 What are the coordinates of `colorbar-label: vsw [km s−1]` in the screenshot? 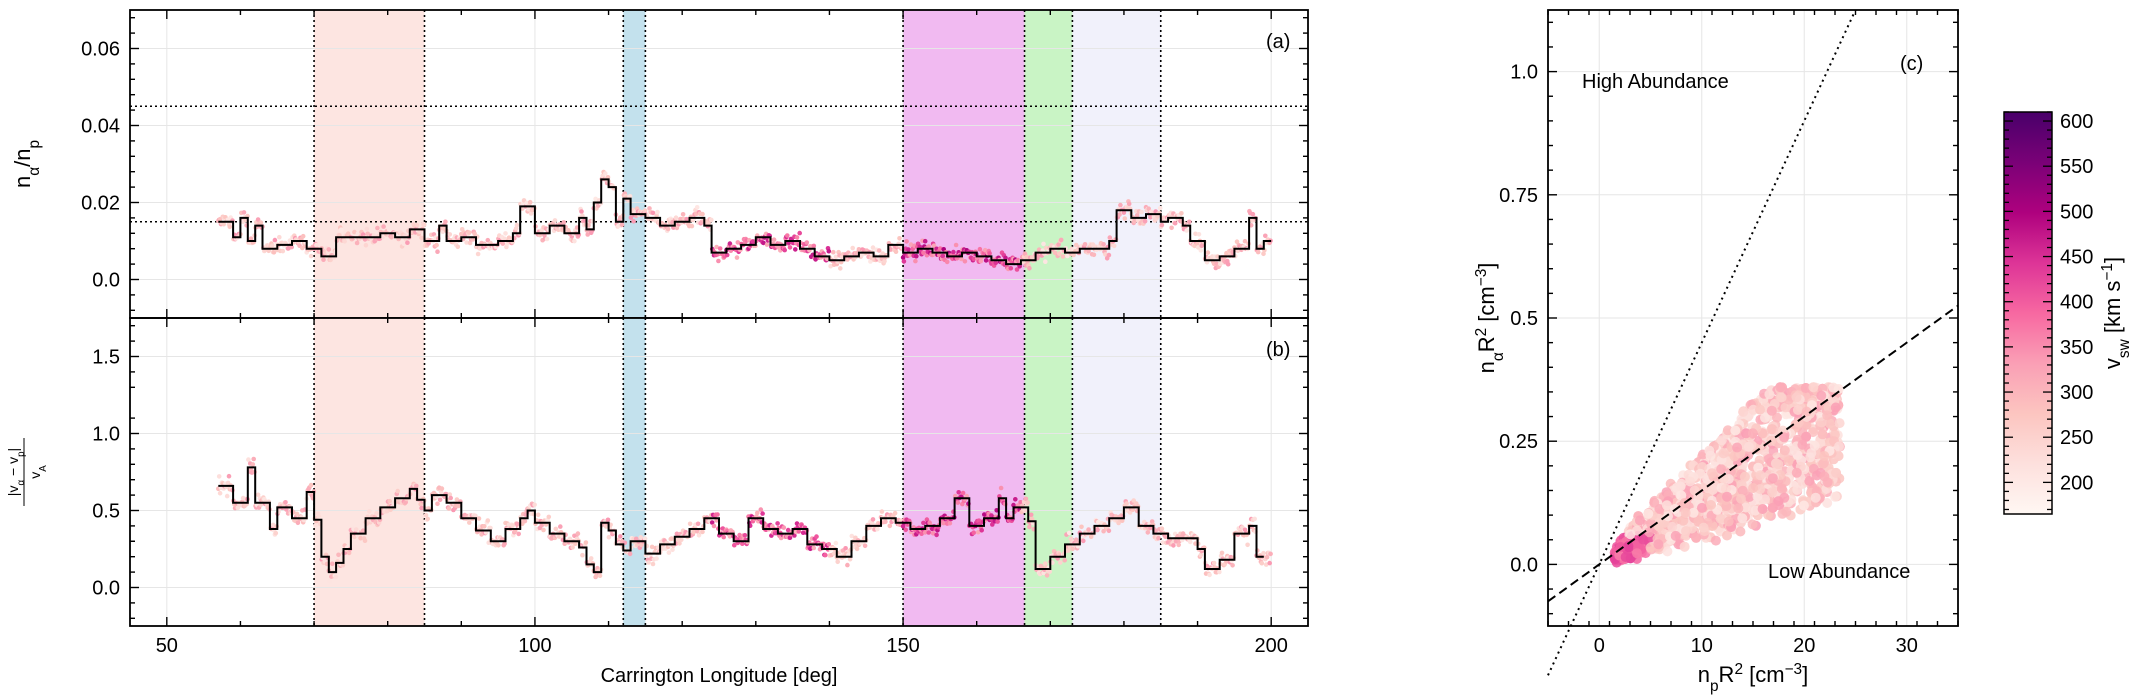 It's located at (2114, 313).